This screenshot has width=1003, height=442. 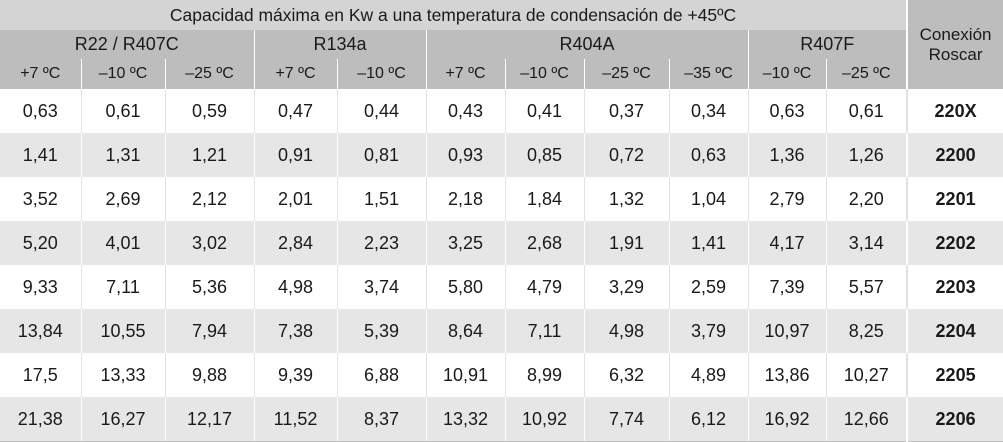 I want to click on capacity-cell: 16,92, so click(x=786, y=419).